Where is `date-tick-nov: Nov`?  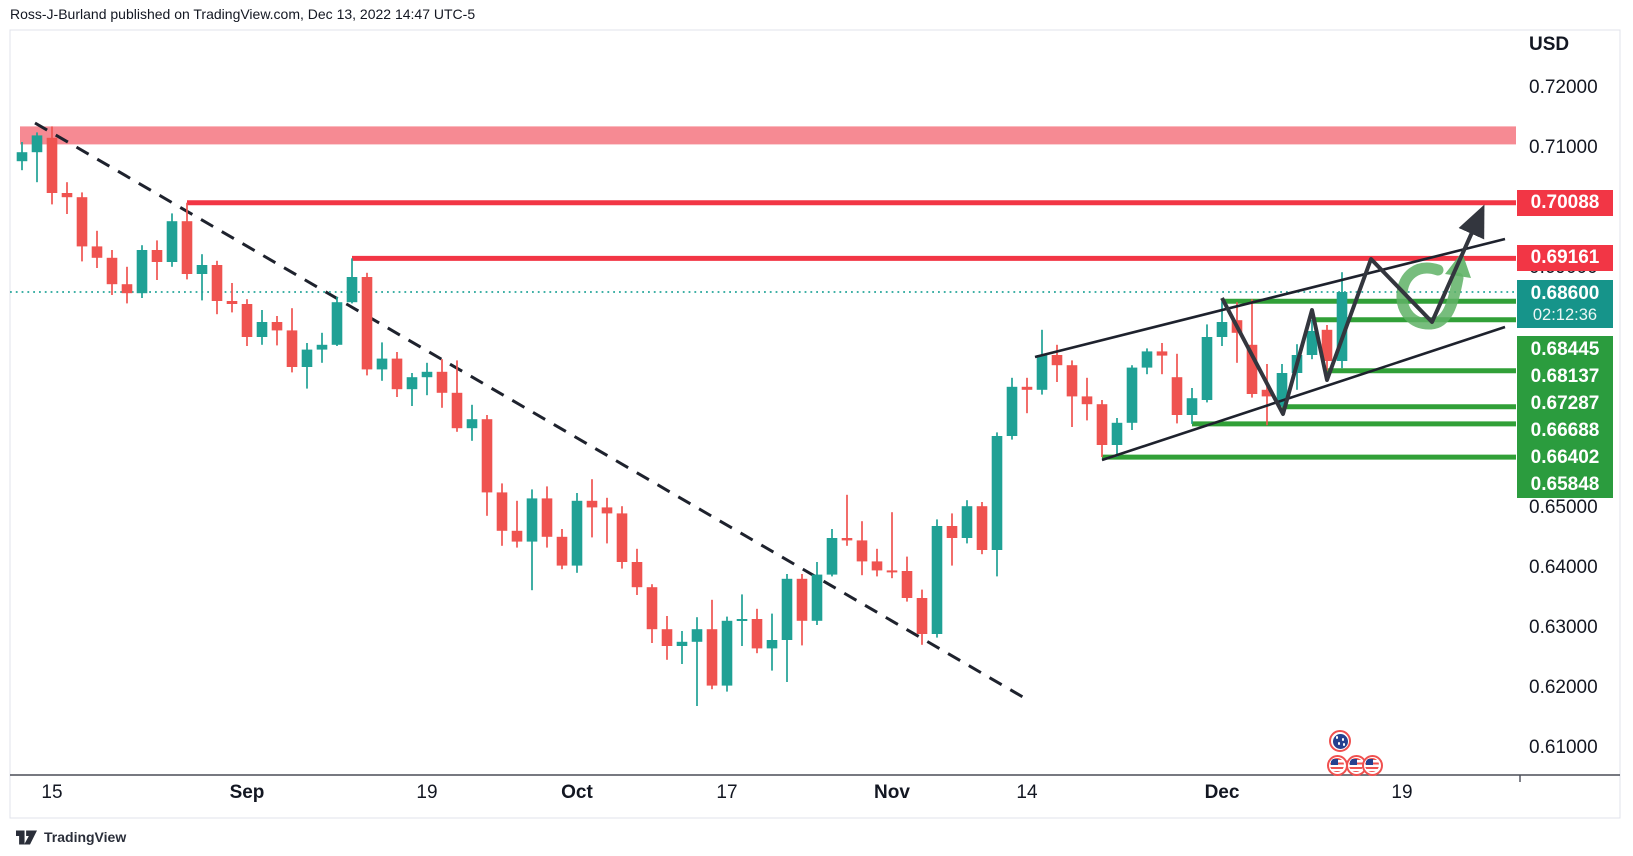 date-tick-nov: Nov is located at coordinates (892, 792).